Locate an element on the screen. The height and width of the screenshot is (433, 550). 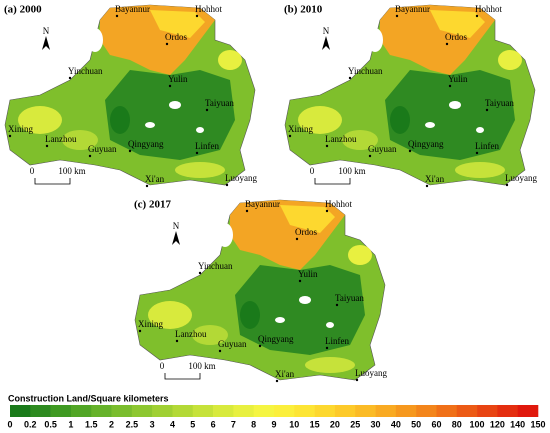
legend-label: 120 is located at coordinates (497, 424).